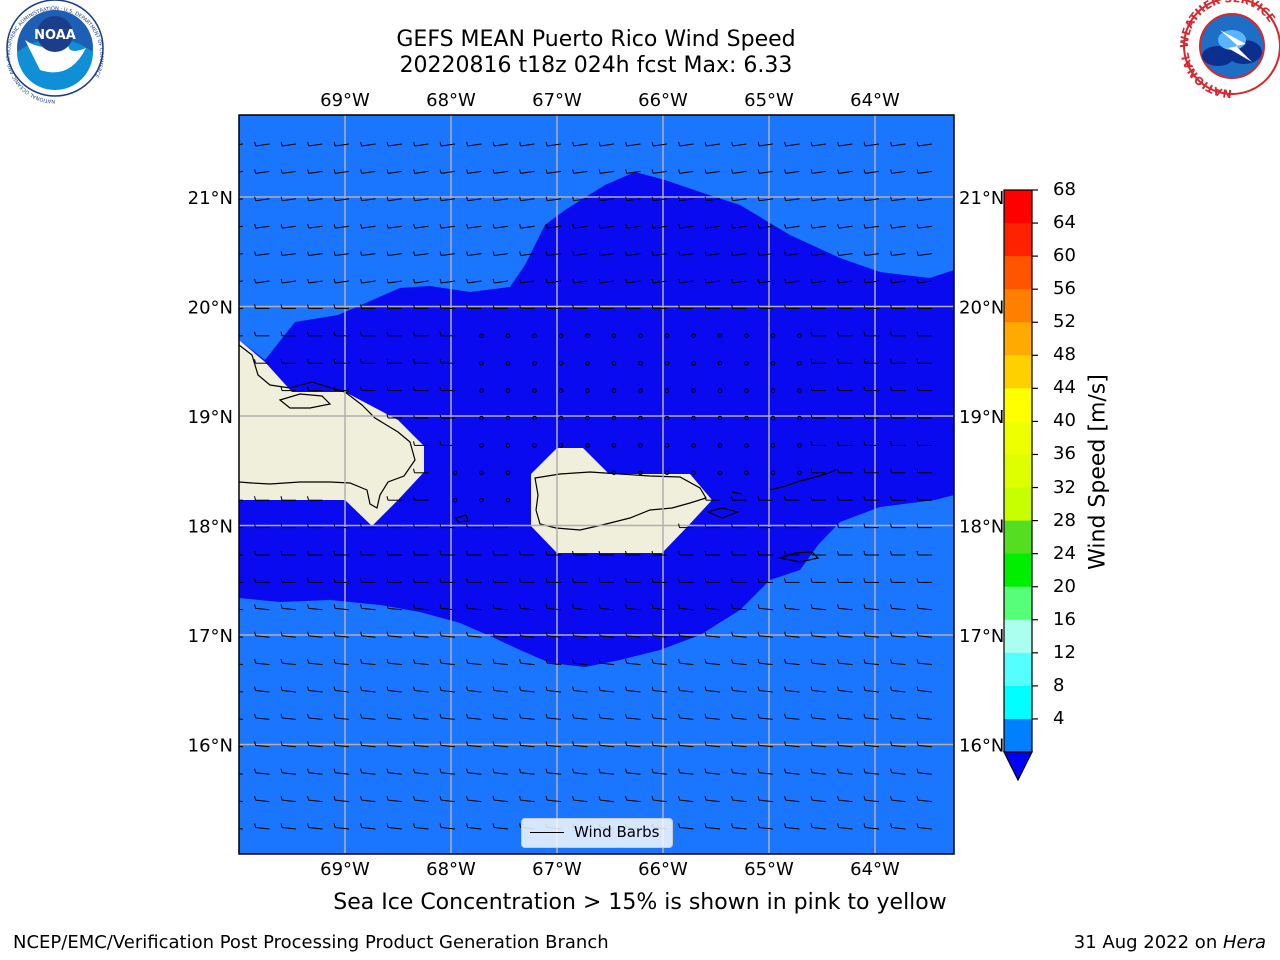 The image size is (1280, 960). I want to click on coastline-vieques, so click(723, 513).